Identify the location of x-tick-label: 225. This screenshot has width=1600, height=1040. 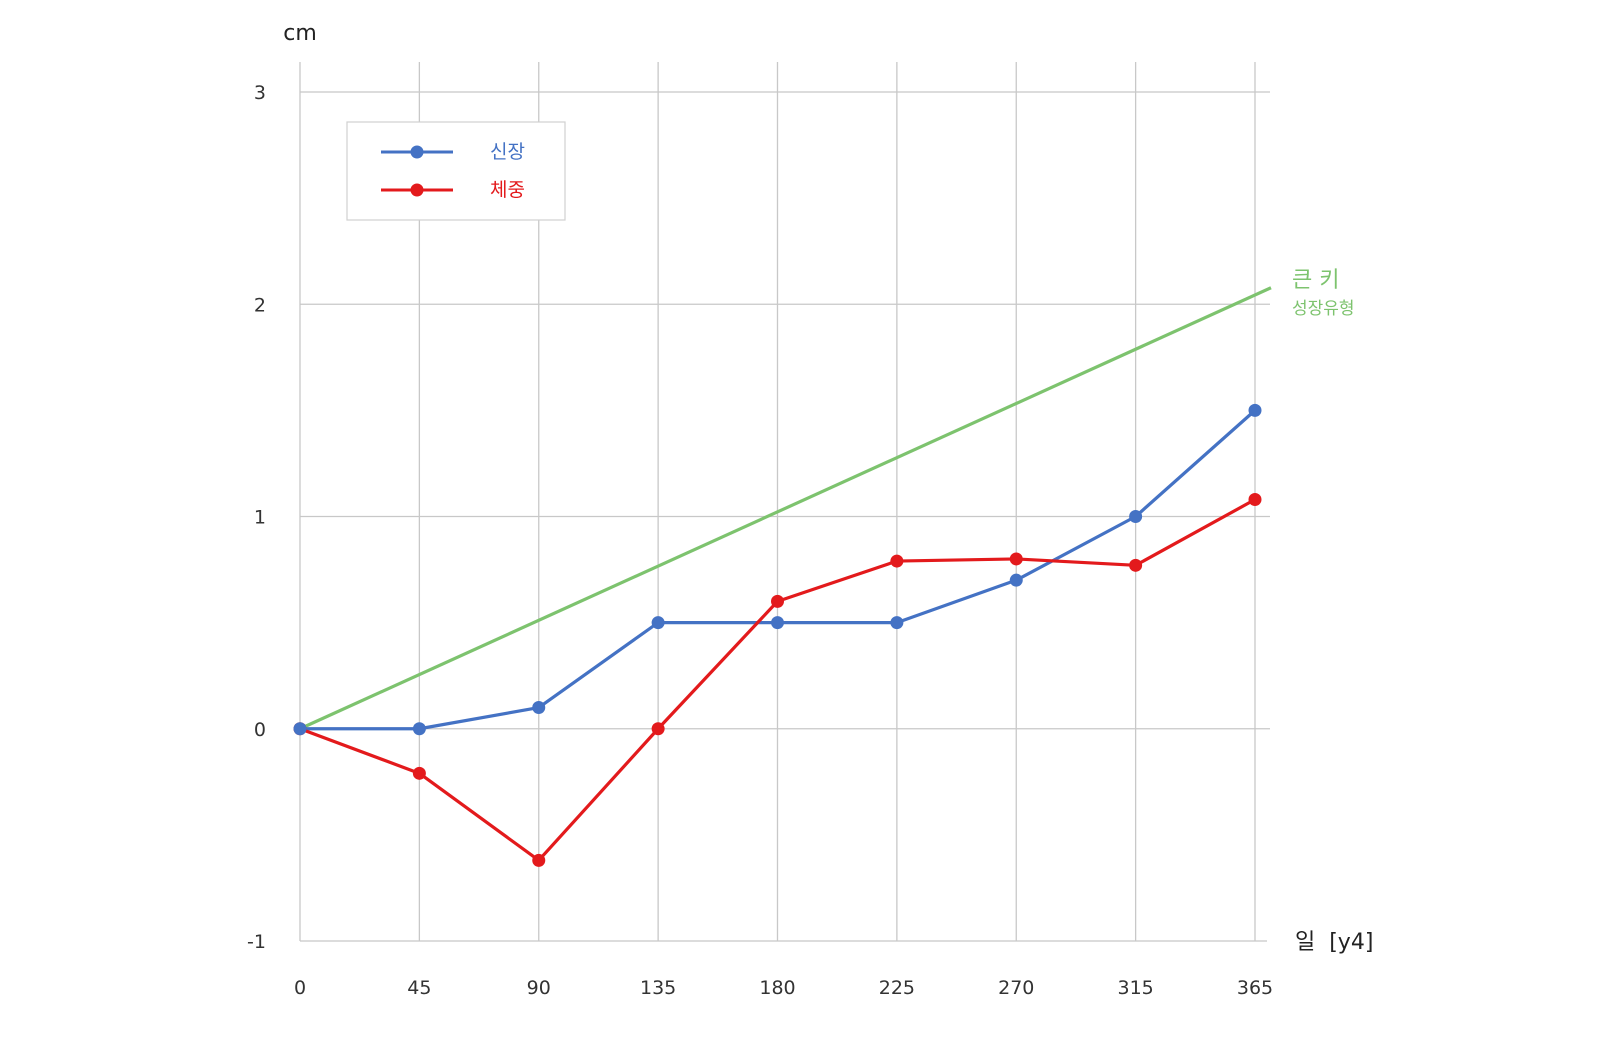
(897, 988).